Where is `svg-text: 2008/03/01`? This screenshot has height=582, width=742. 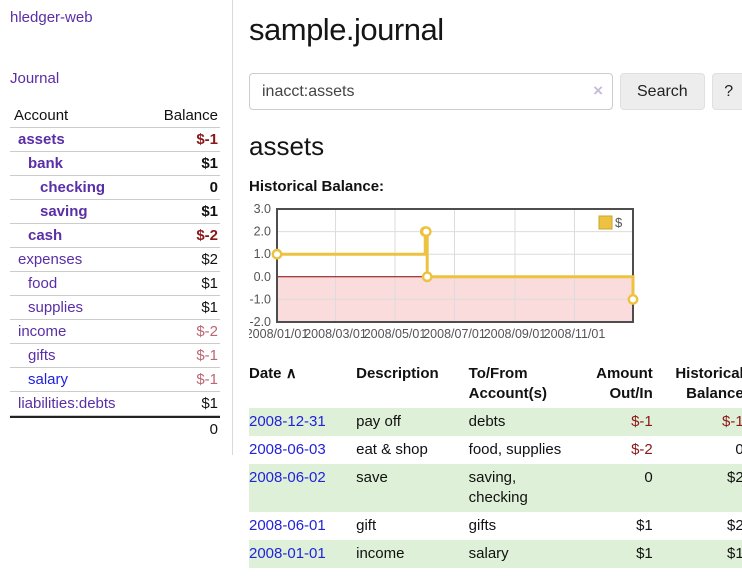
svg-text: 2008/03/01 is located at coordinates (335, 334).